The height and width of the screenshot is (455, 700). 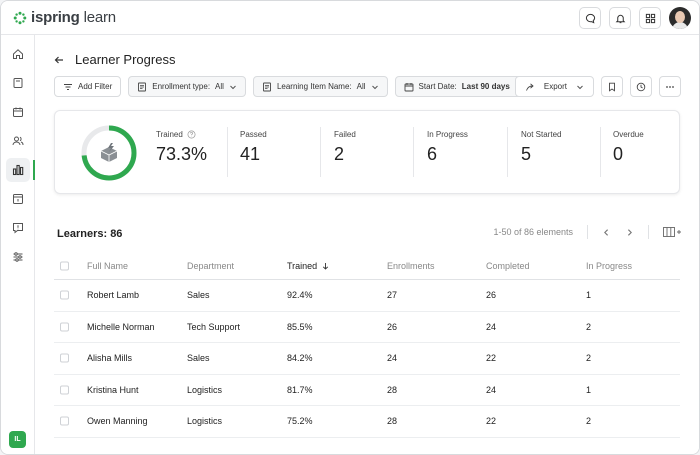 What do you see at coordinates (411, 266) in the screenshot?
I see `col-header-enrollments: Enrollments` at bounding box center [411, 266].